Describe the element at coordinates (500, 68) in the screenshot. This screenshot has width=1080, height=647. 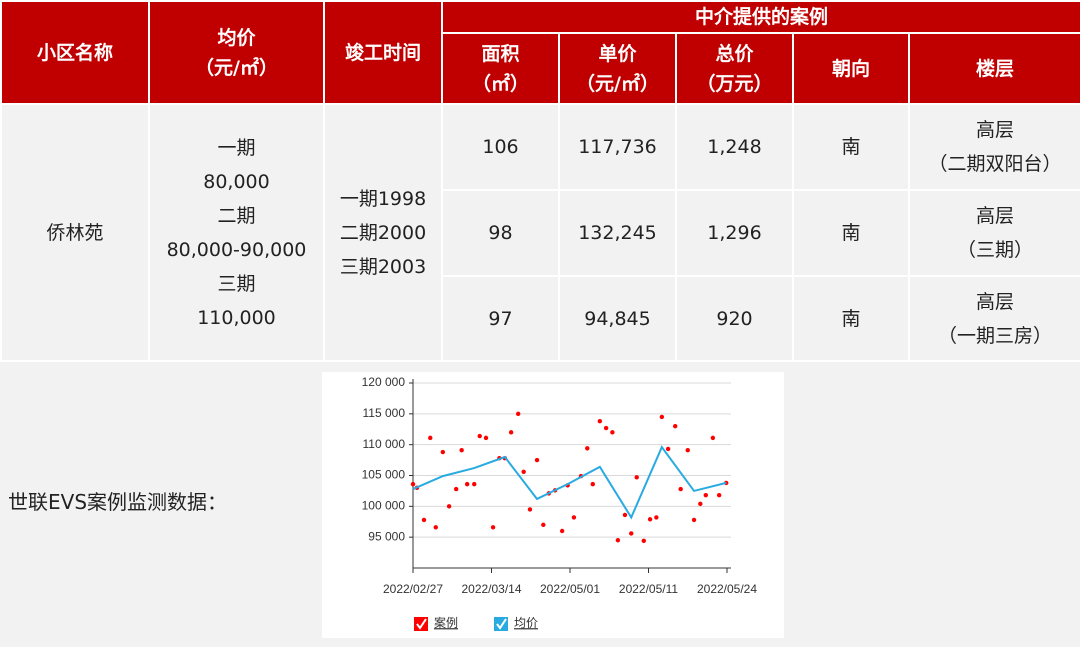
I see `header-cell: 面积 （㎡）` at that location.